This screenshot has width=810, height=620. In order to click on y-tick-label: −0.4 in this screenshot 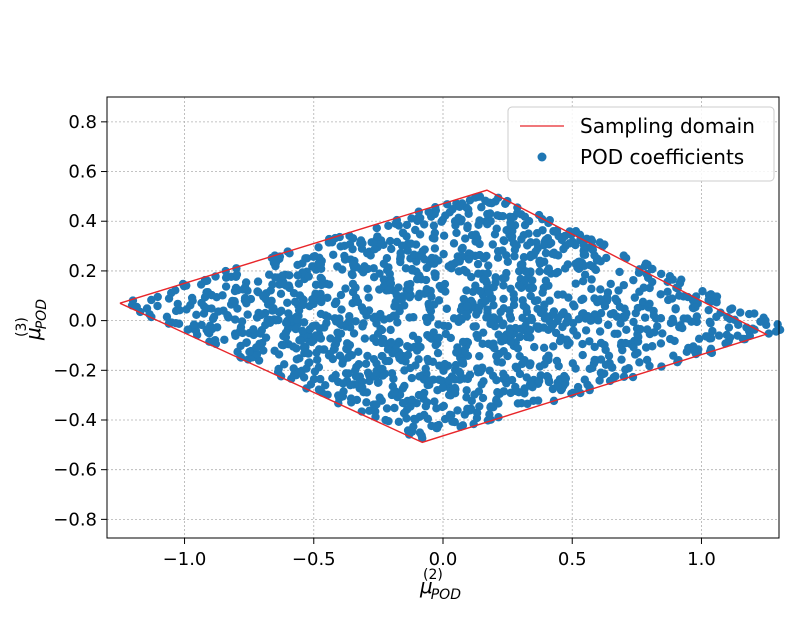, I will do `click(75, 420)`.